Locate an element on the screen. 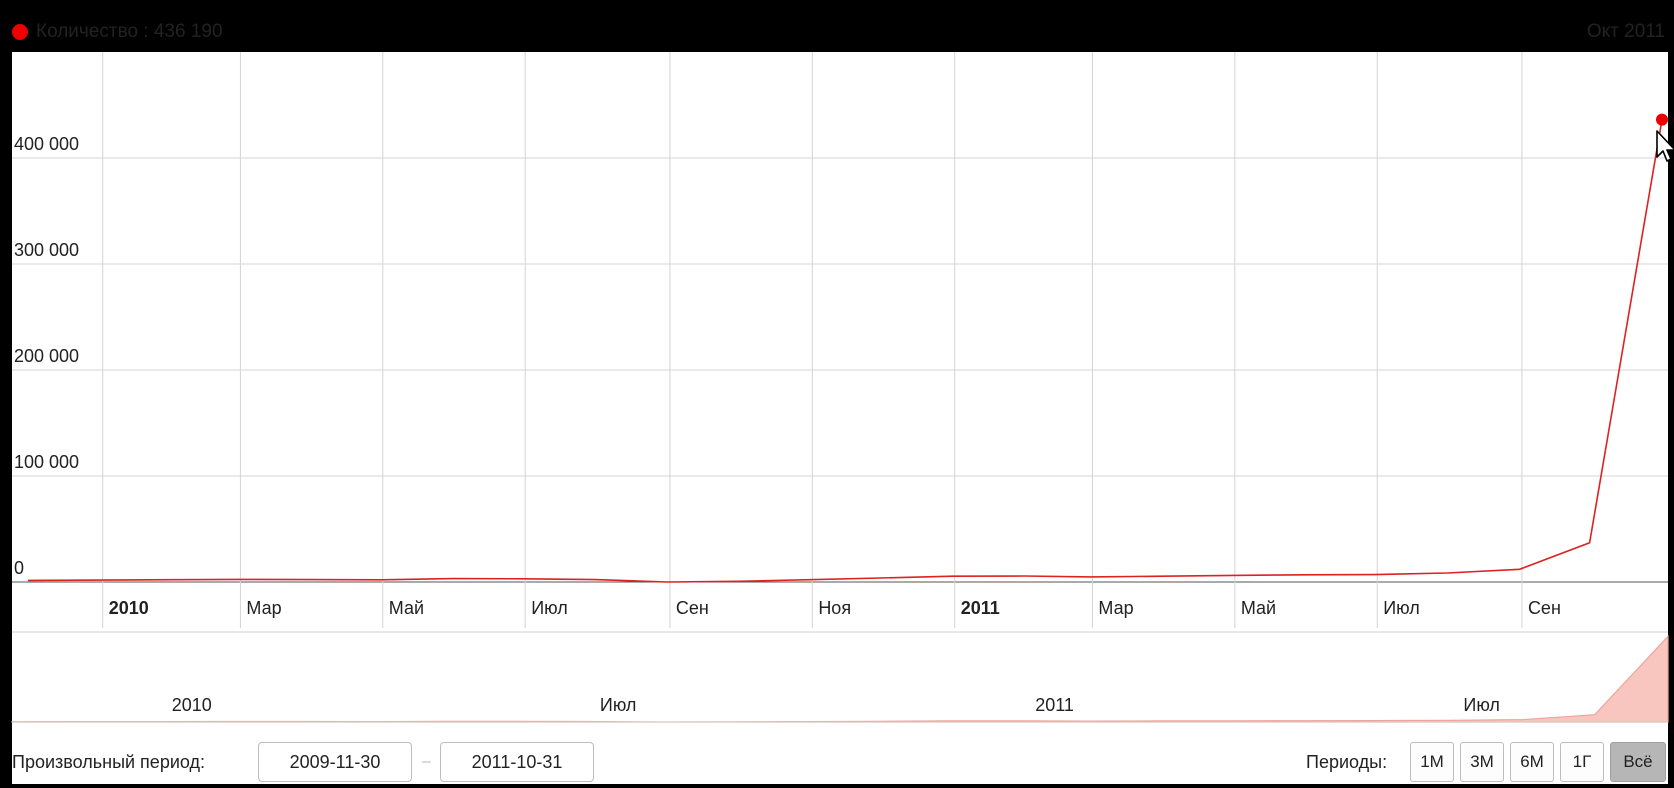 The image size is (1674, 788). period-button-1m: 1М is located at coordinates (1432, 762).